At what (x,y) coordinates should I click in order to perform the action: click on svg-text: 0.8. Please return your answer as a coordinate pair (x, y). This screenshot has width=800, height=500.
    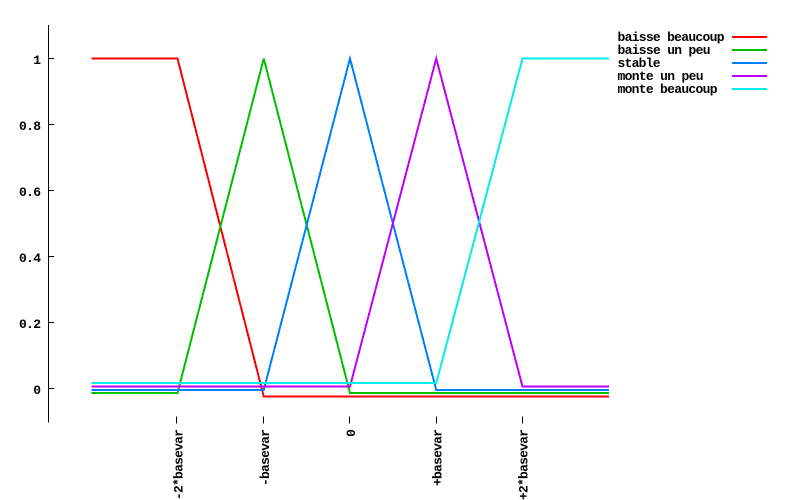
    Looking at the image, I should click on (30, 126).